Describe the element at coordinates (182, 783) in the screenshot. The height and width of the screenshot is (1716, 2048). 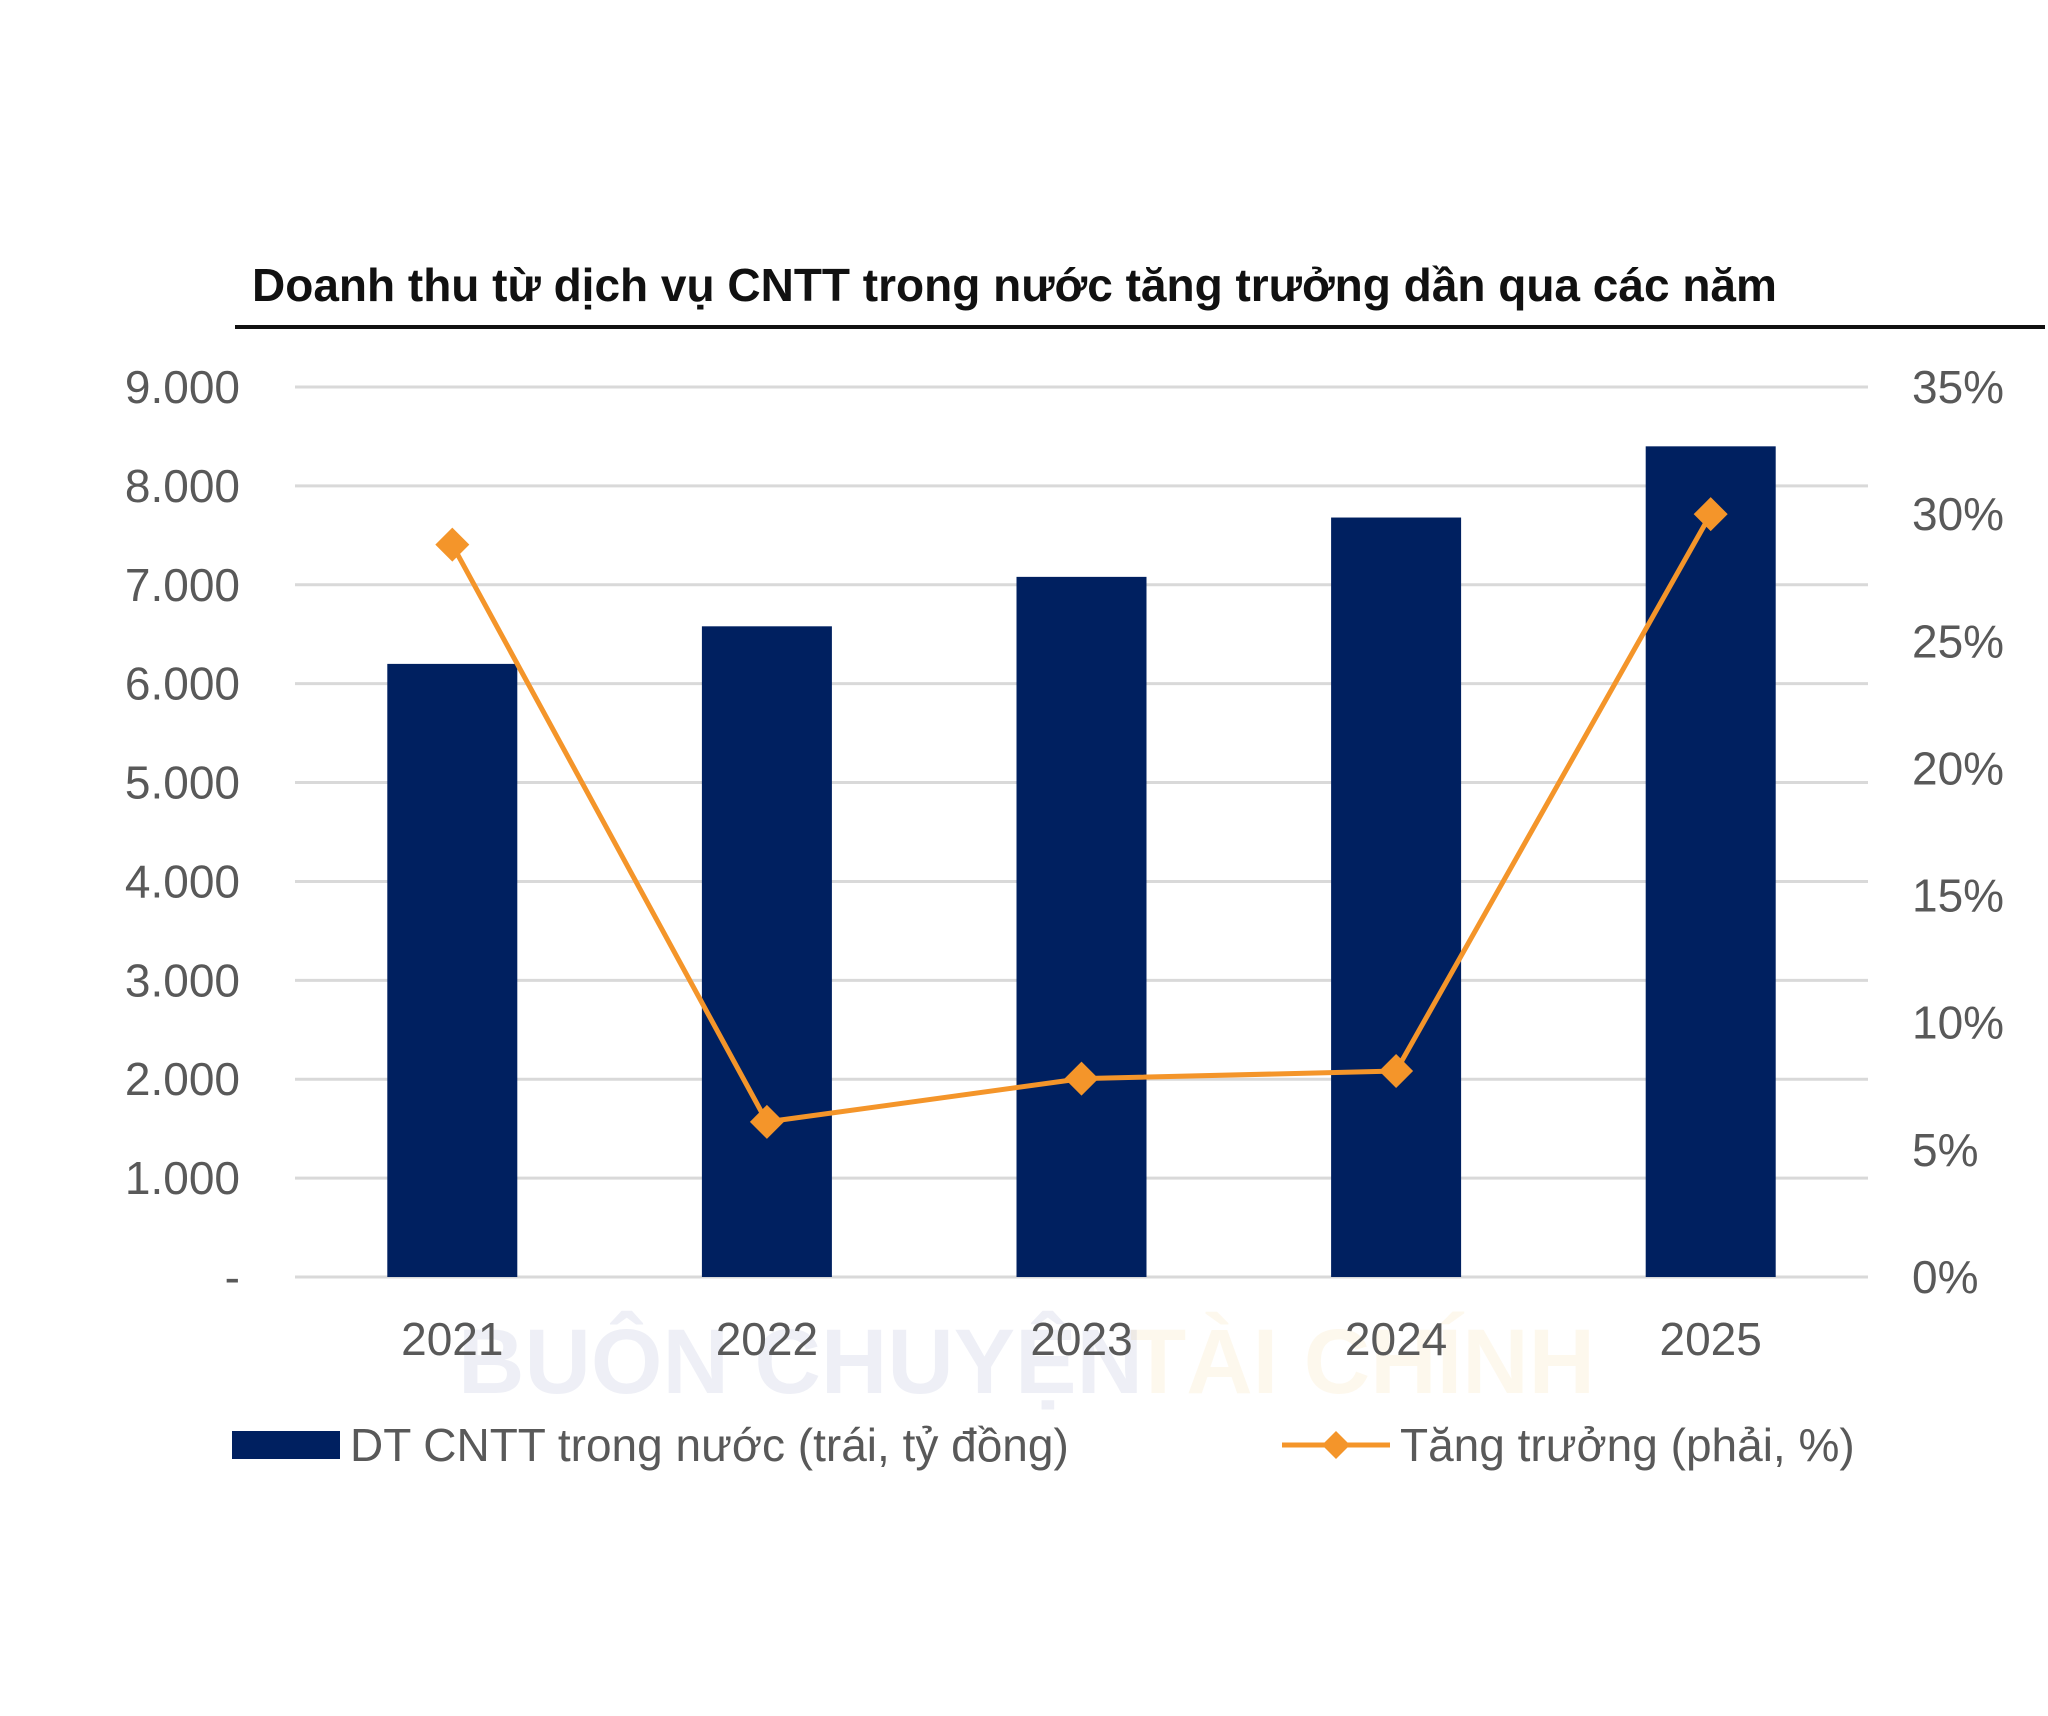
I see `left-tick-label: 5.000` at that location.